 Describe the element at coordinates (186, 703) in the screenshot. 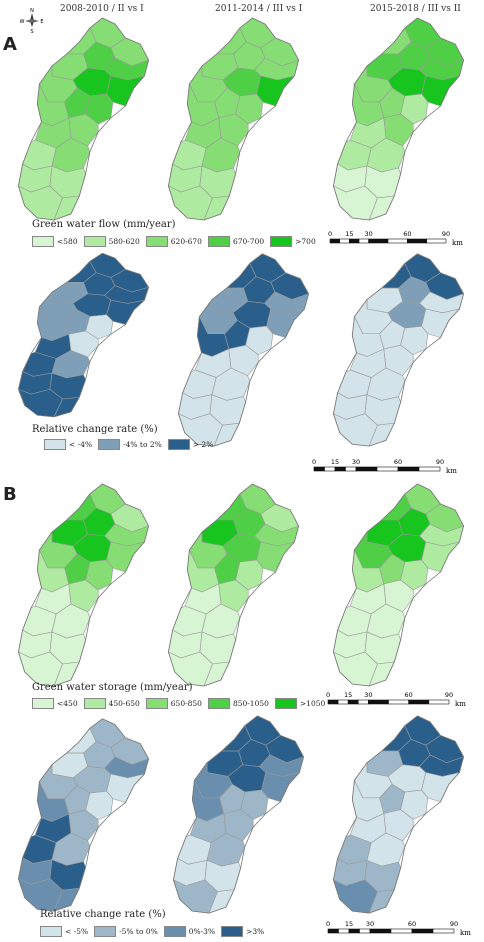

I see `legend-label: 650-850` at that location.